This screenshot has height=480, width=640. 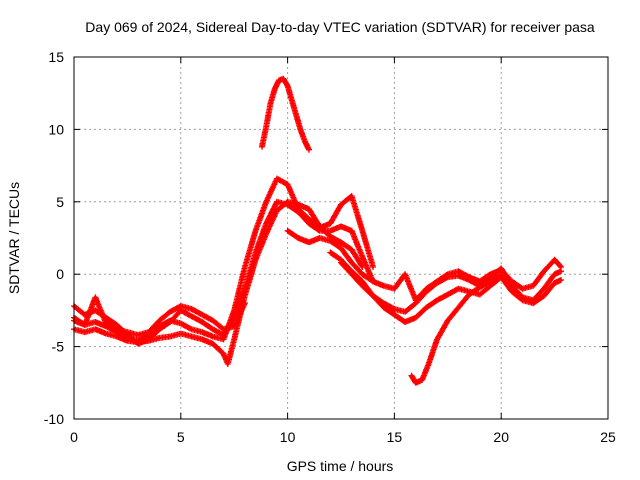 What do you see at coordinates (54, 419) in the screenshot?
I see `y-tick-label: -10` at bounding box center [54, 419].